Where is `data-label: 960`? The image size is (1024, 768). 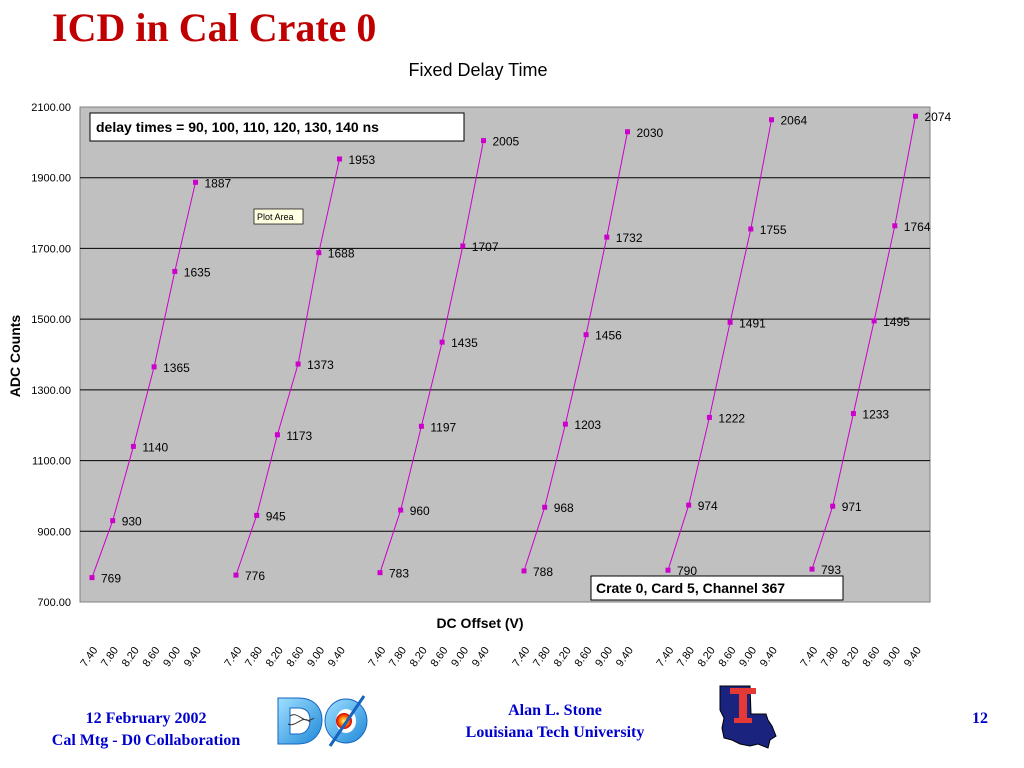
data-label: 960 is located at coordinates (420, 511).